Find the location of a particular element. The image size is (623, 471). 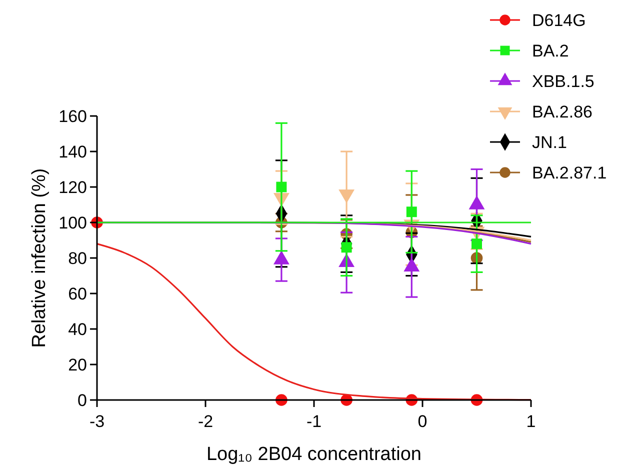

y-tick-label: 100 is located at coordinates (72, 223).